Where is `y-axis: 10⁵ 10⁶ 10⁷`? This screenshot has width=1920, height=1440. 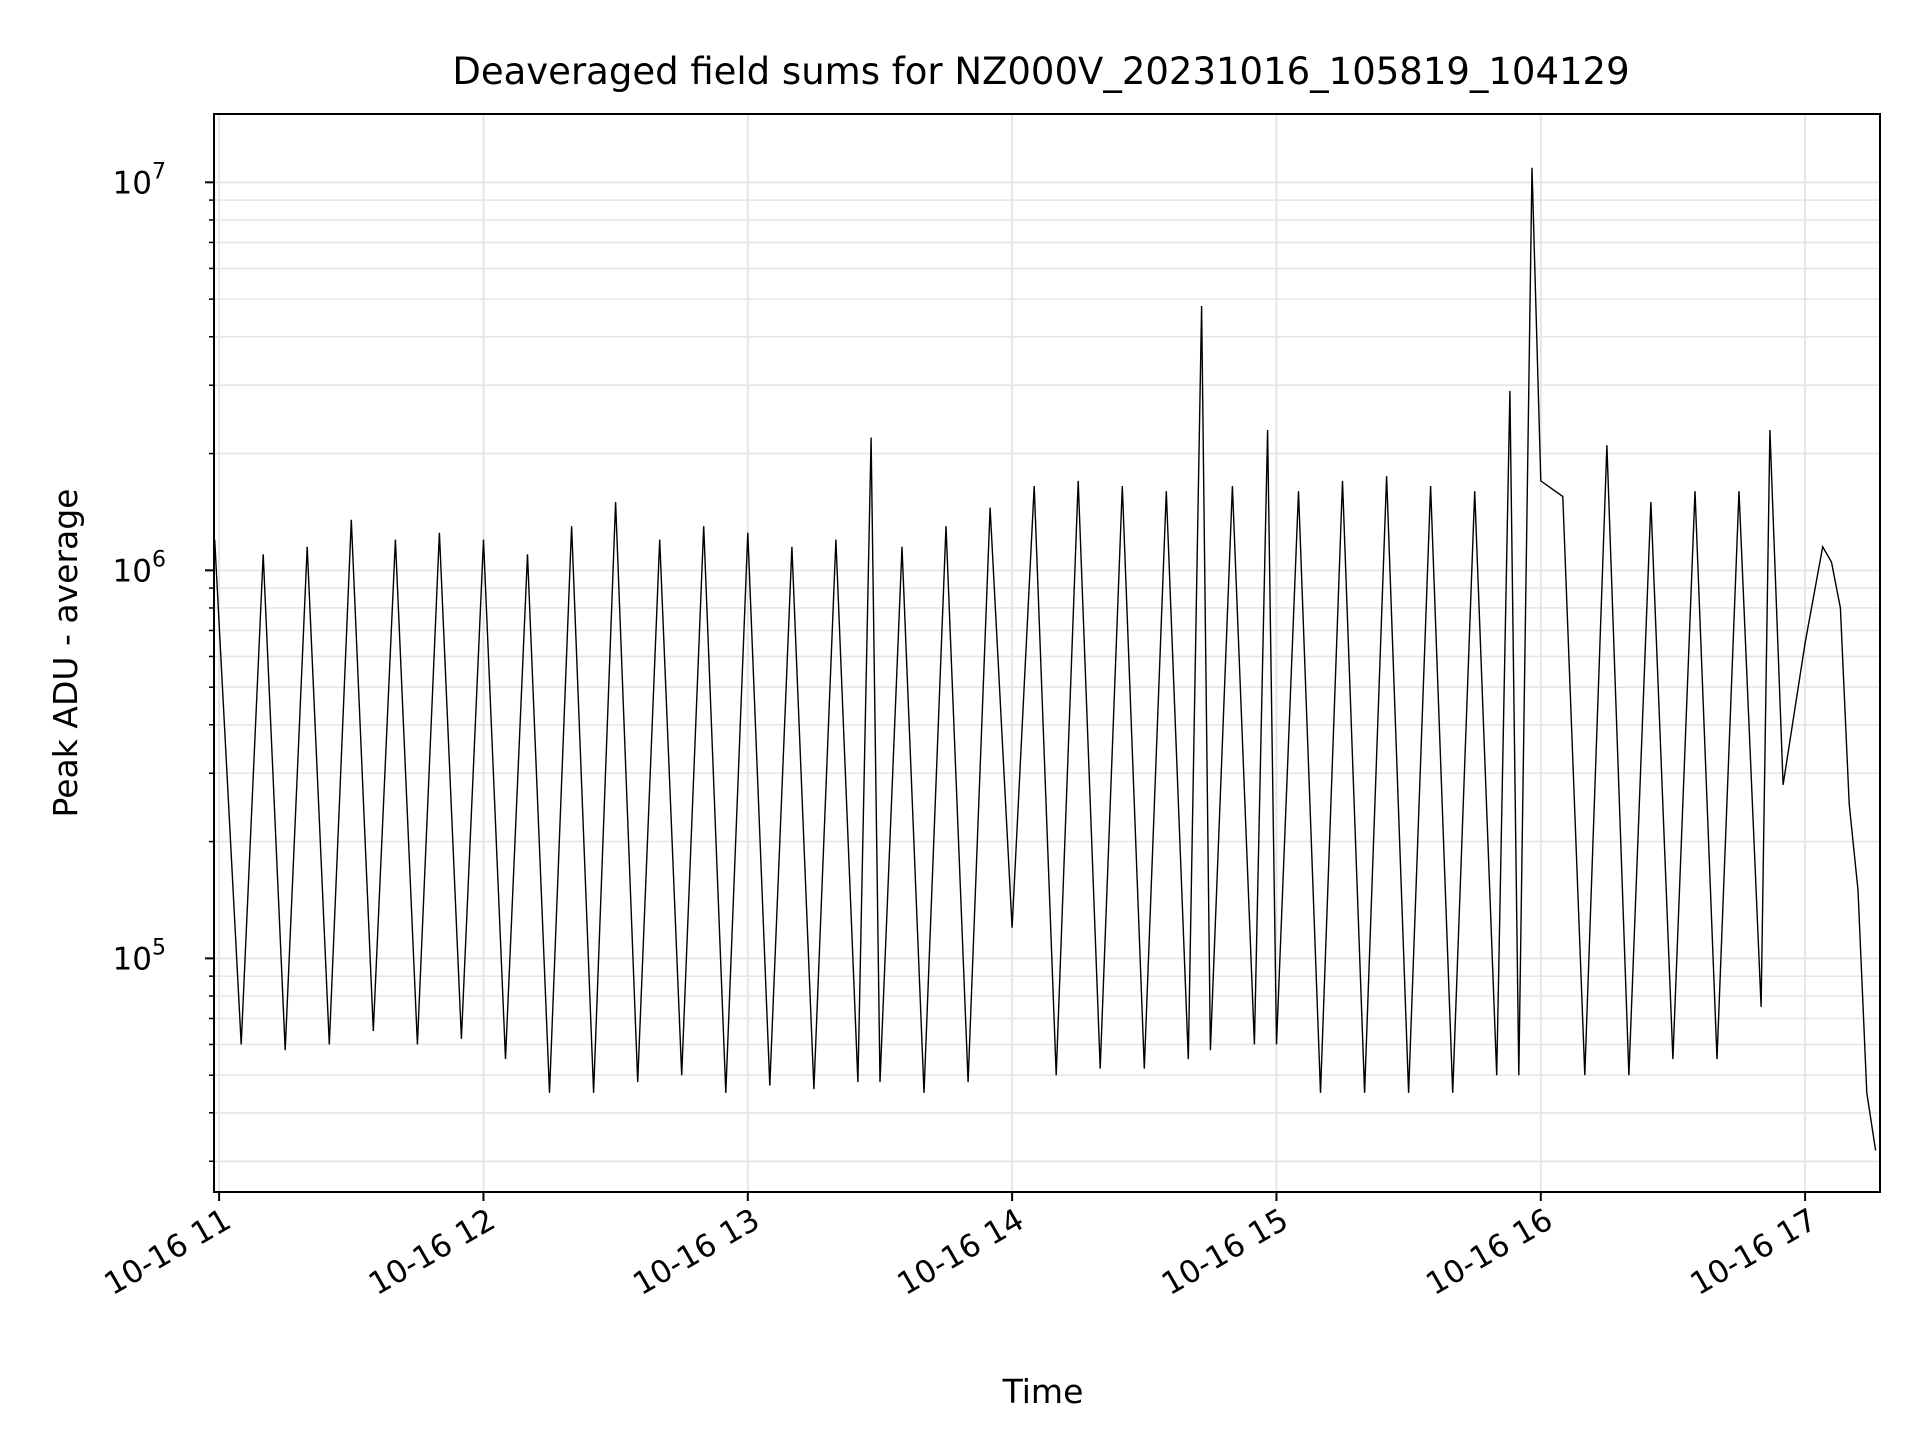
y-axis: 10⁵ 10⁶ 10⁷ is located at coordinates (163, 661).